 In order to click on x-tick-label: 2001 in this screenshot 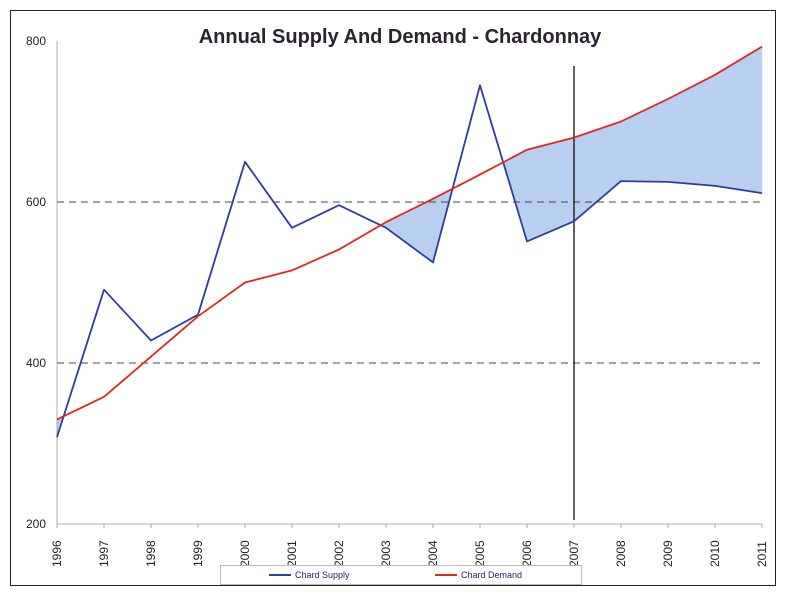, I will do `click(292, 553)`.